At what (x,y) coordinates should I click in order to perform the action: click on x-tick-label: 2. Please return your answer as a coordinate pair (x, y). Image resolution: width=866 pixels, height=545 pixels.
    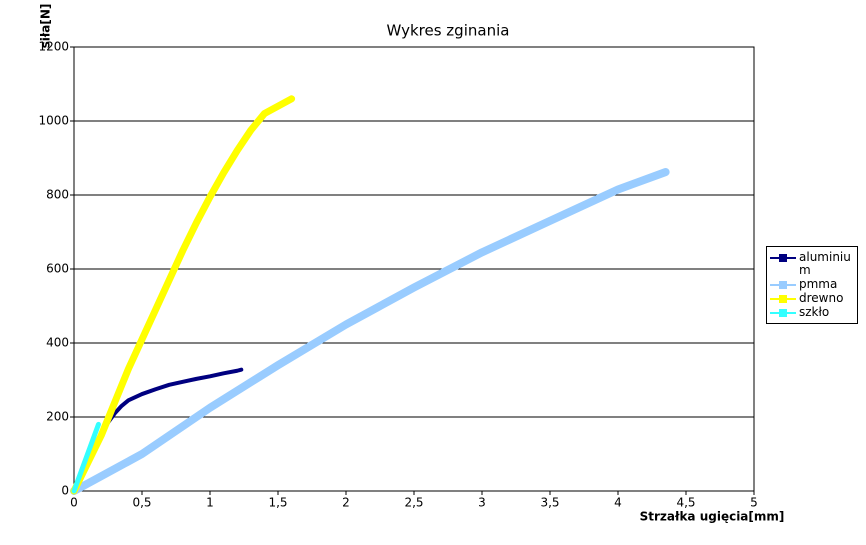
    Looking at the image, I should click on (346, 503).